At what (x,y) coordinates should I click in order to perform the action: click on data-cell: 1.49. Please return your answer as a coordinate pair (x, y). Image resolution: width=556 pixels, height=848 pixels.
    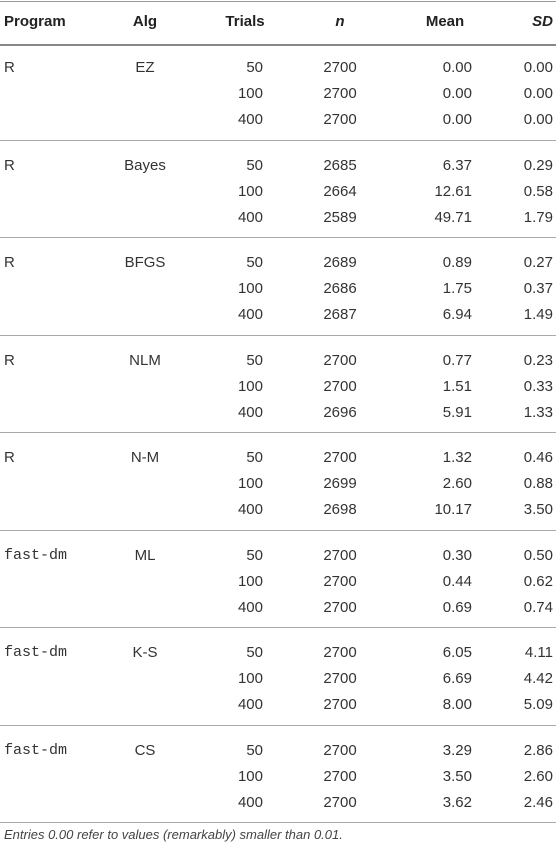
    Looking at the image, I should click on (538, 314).